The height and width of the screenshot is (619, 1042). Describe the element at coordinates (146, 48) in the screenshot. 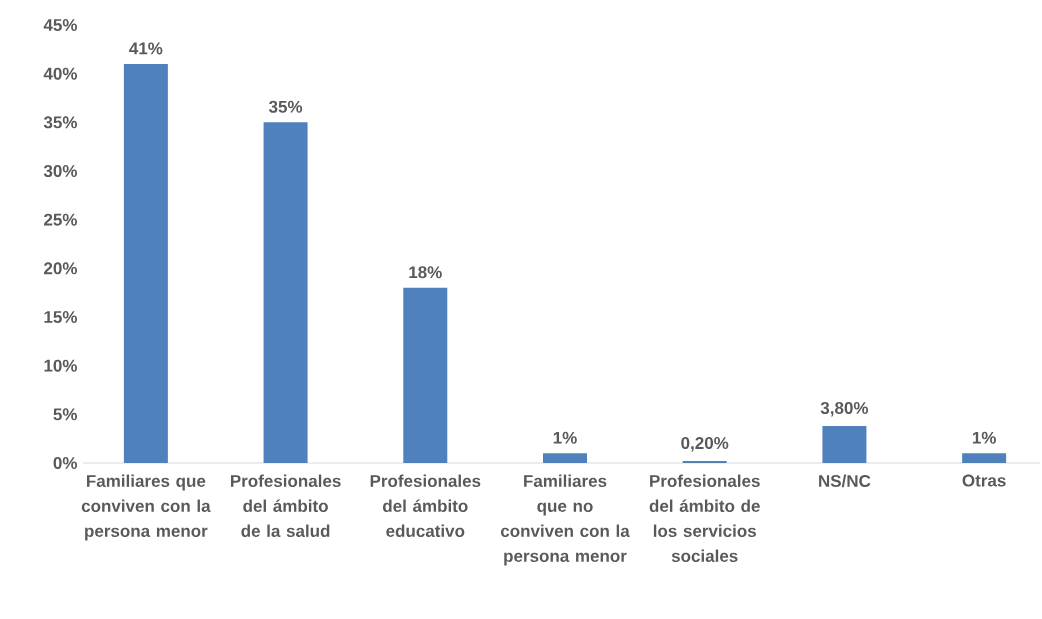

I see `data-label: 41%` at that location.